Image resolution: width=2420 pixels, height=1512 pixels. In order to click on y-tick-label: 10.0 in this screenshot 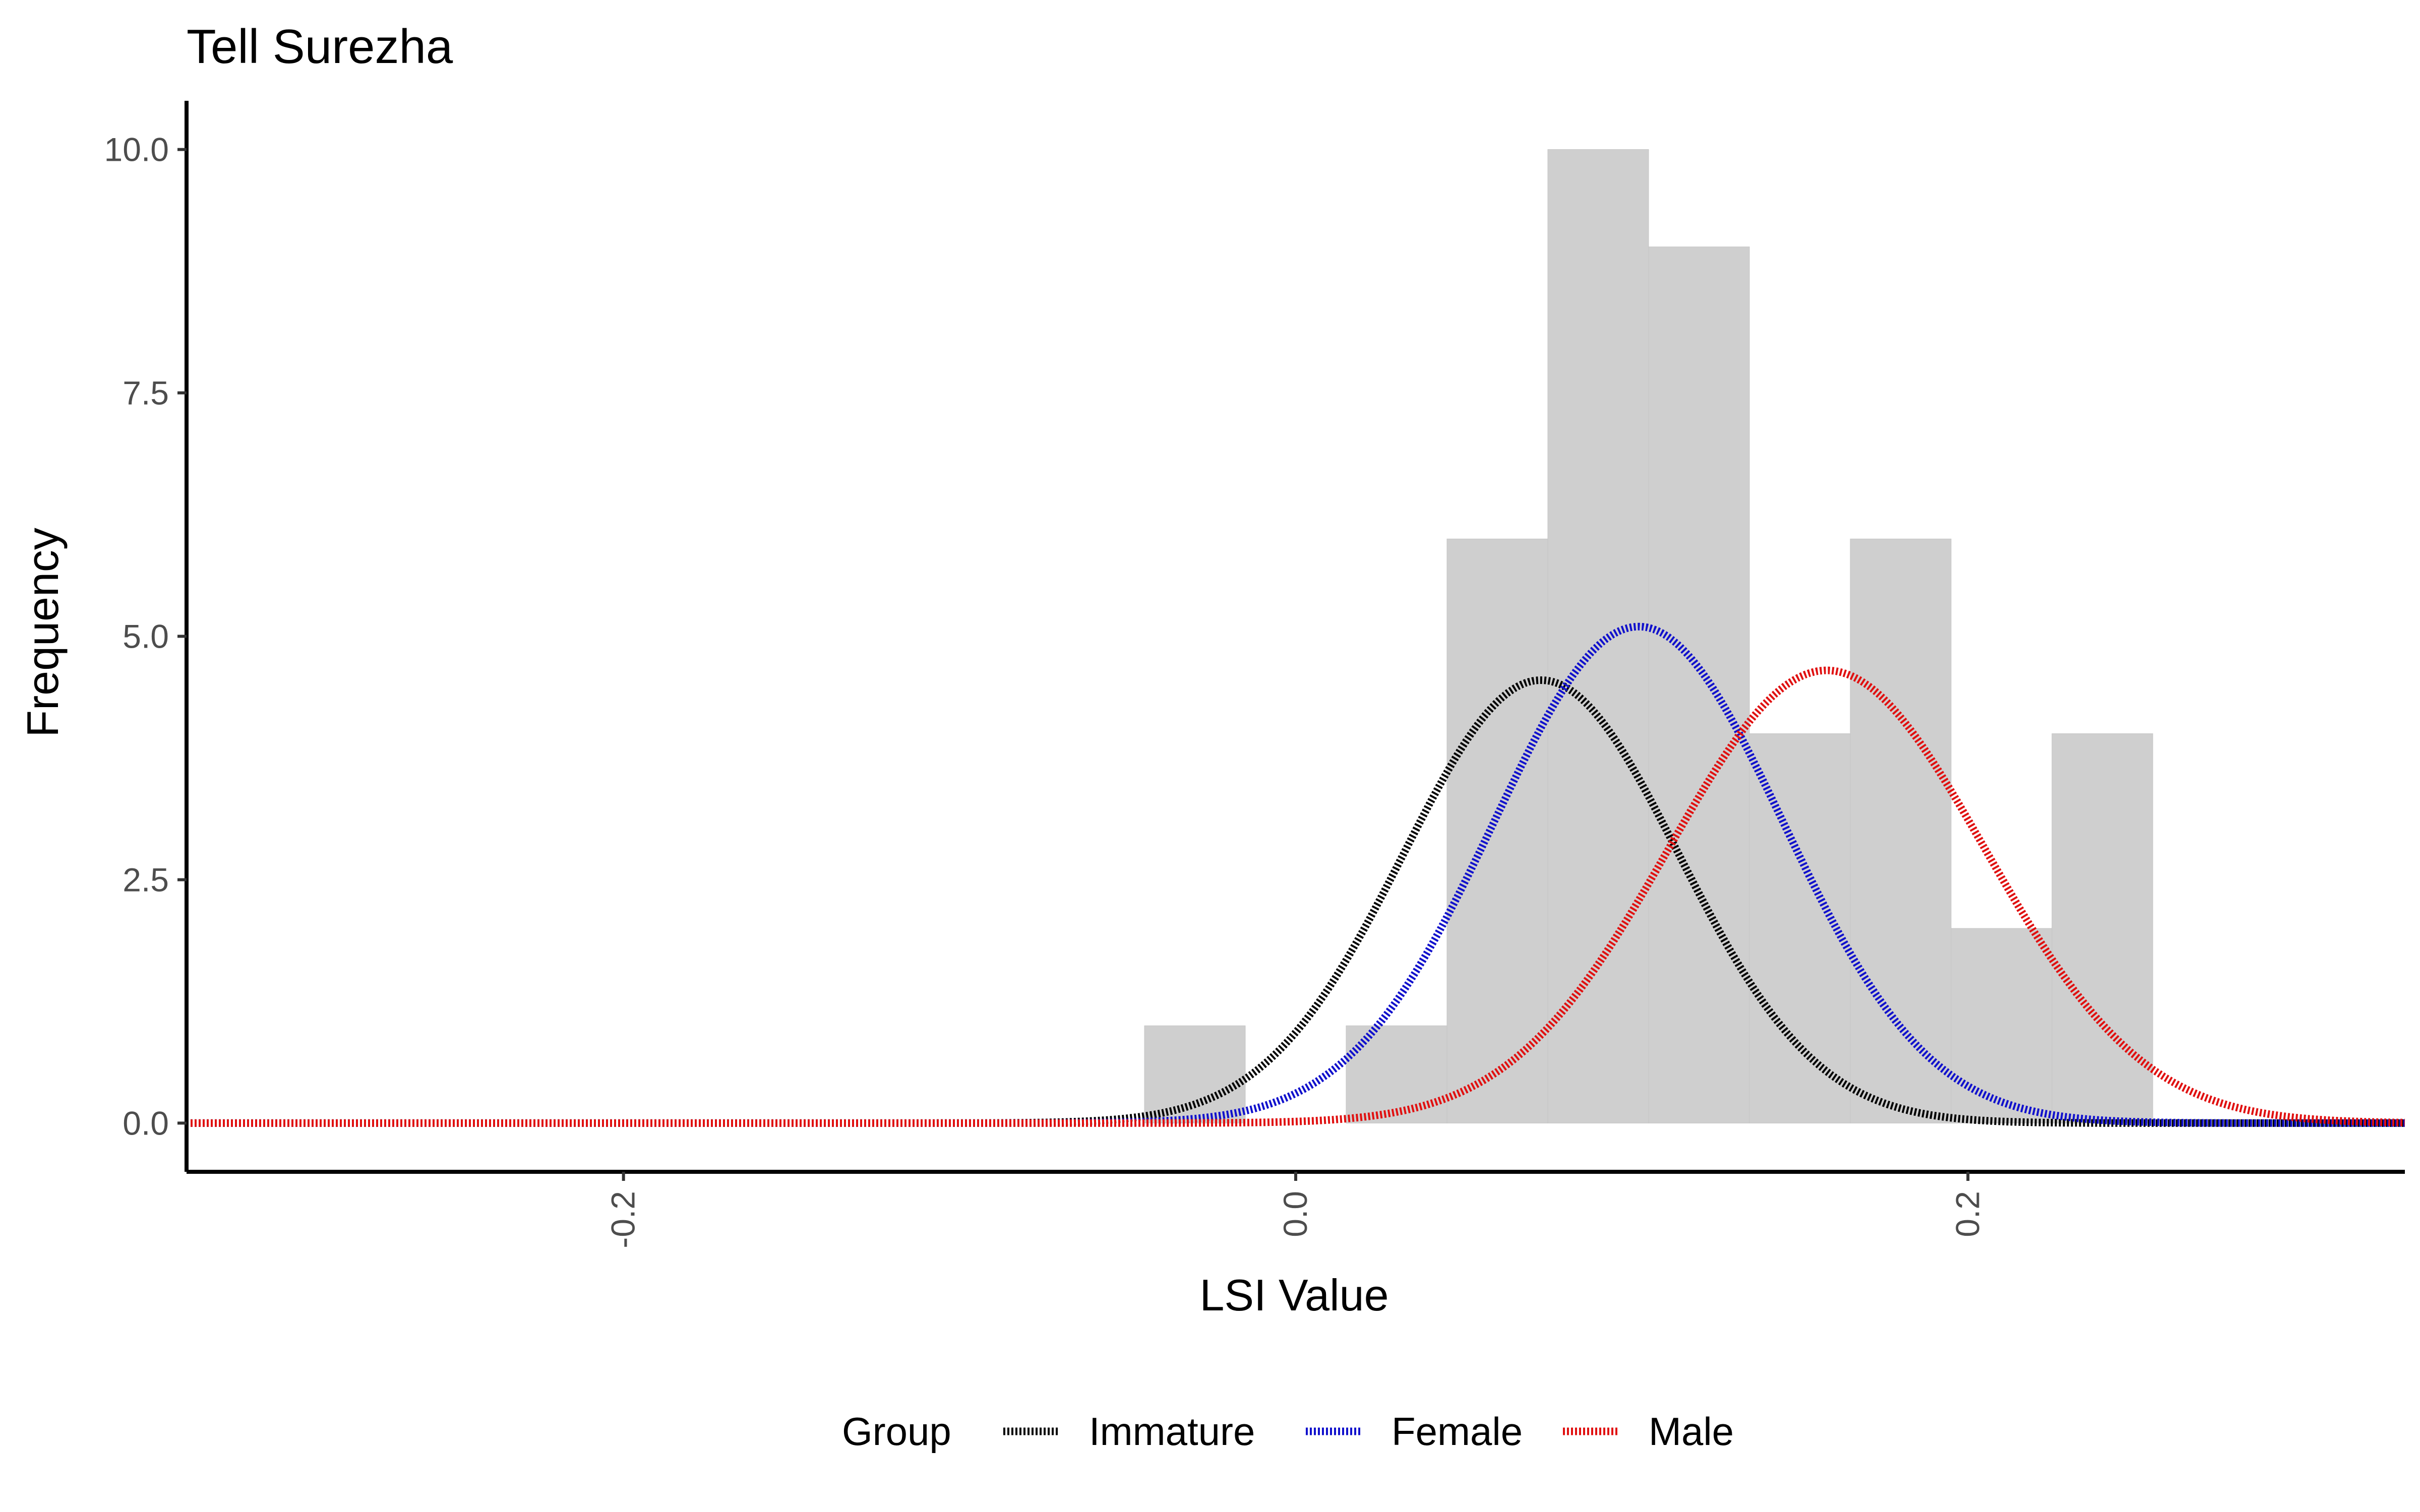, I will do `click(136, 150)`.